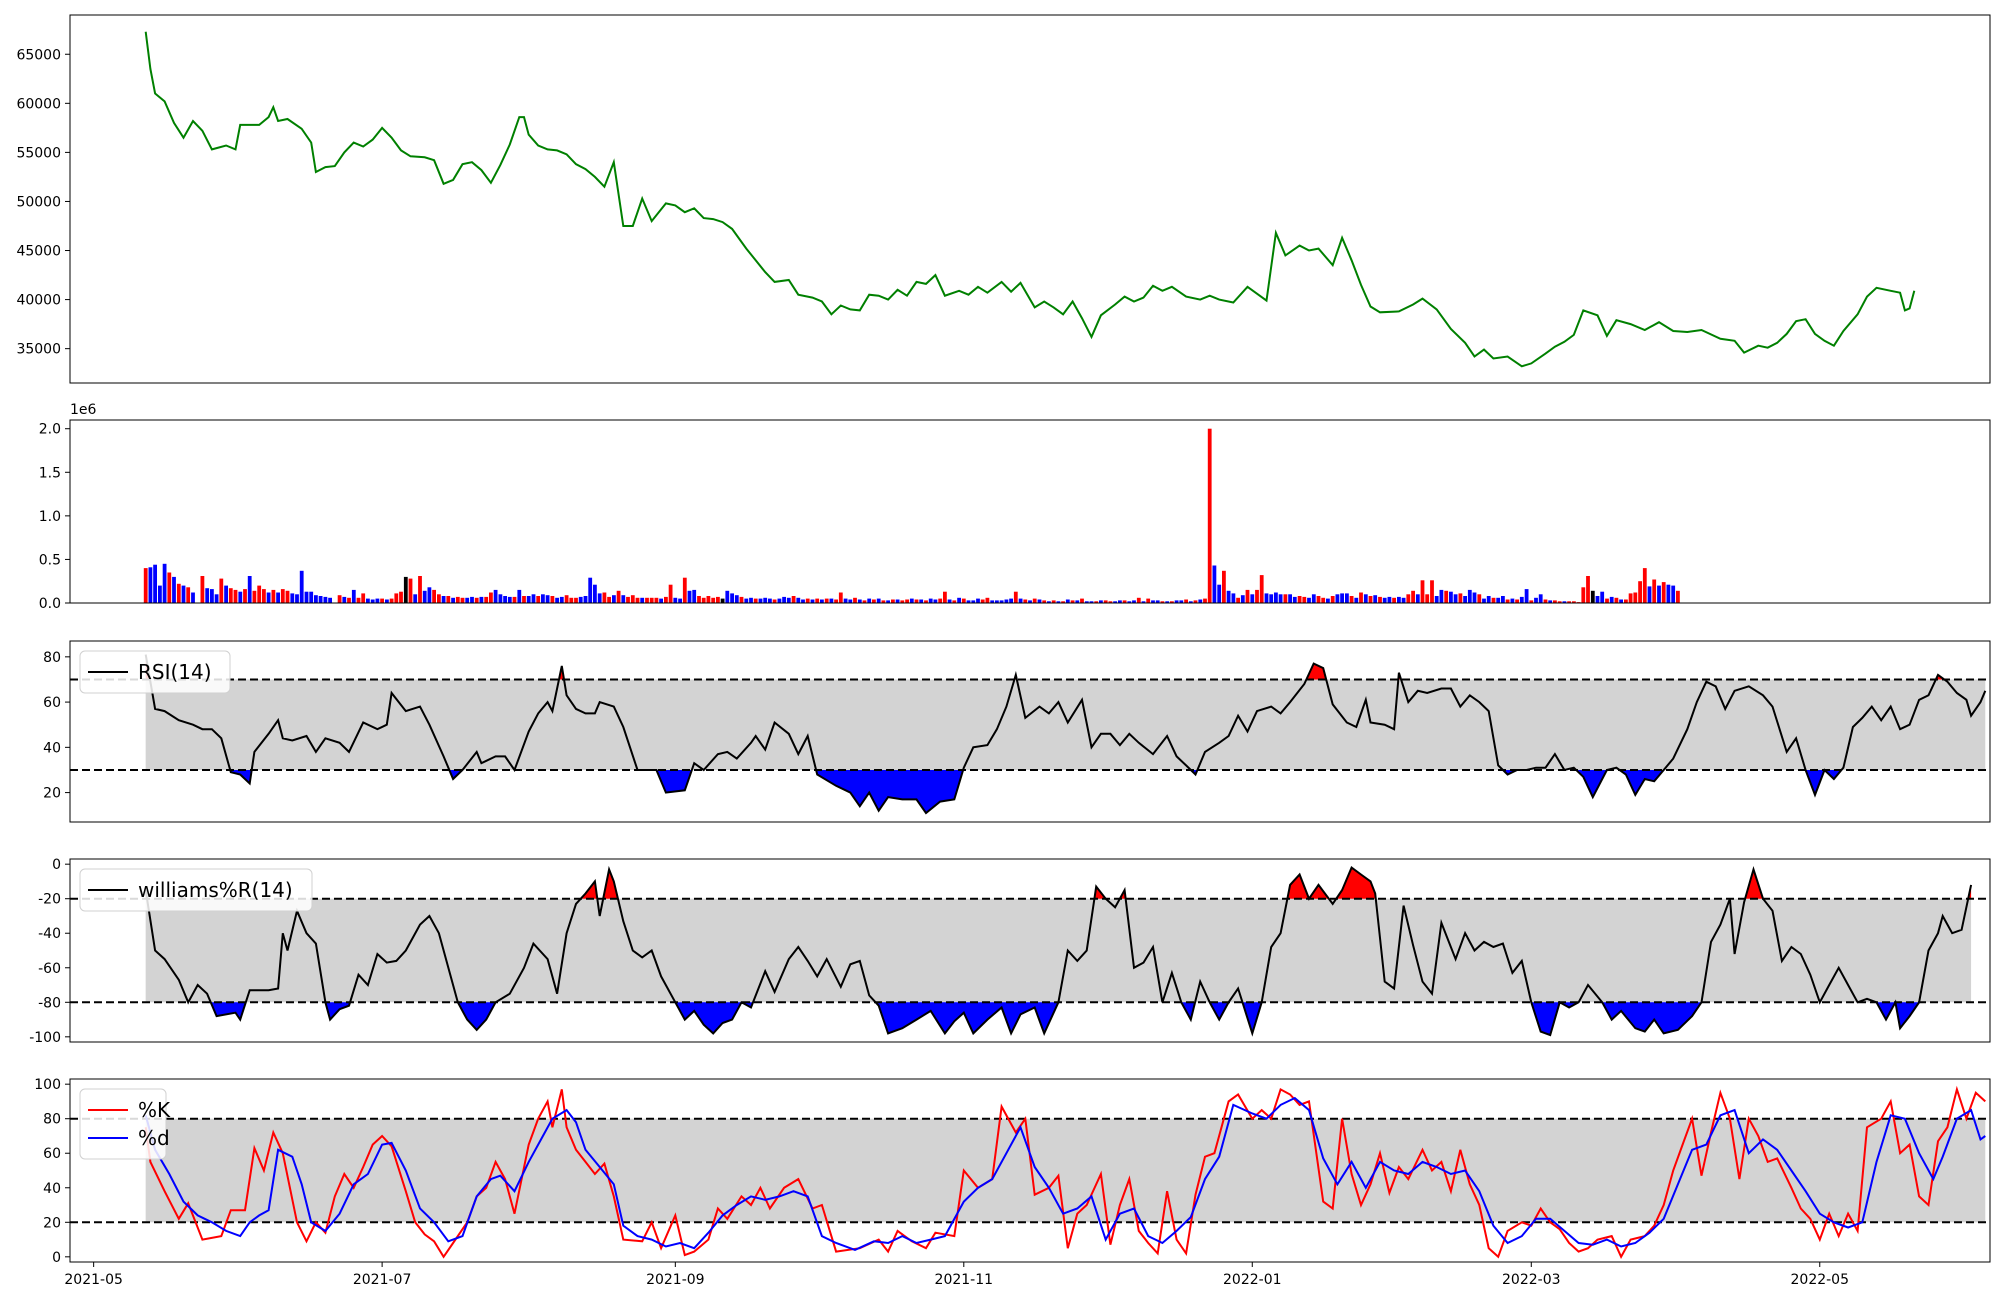 The width and height of the screenshot is (2000, 1300). I want to click on y-tick-label: 100, so click(47, 1085).